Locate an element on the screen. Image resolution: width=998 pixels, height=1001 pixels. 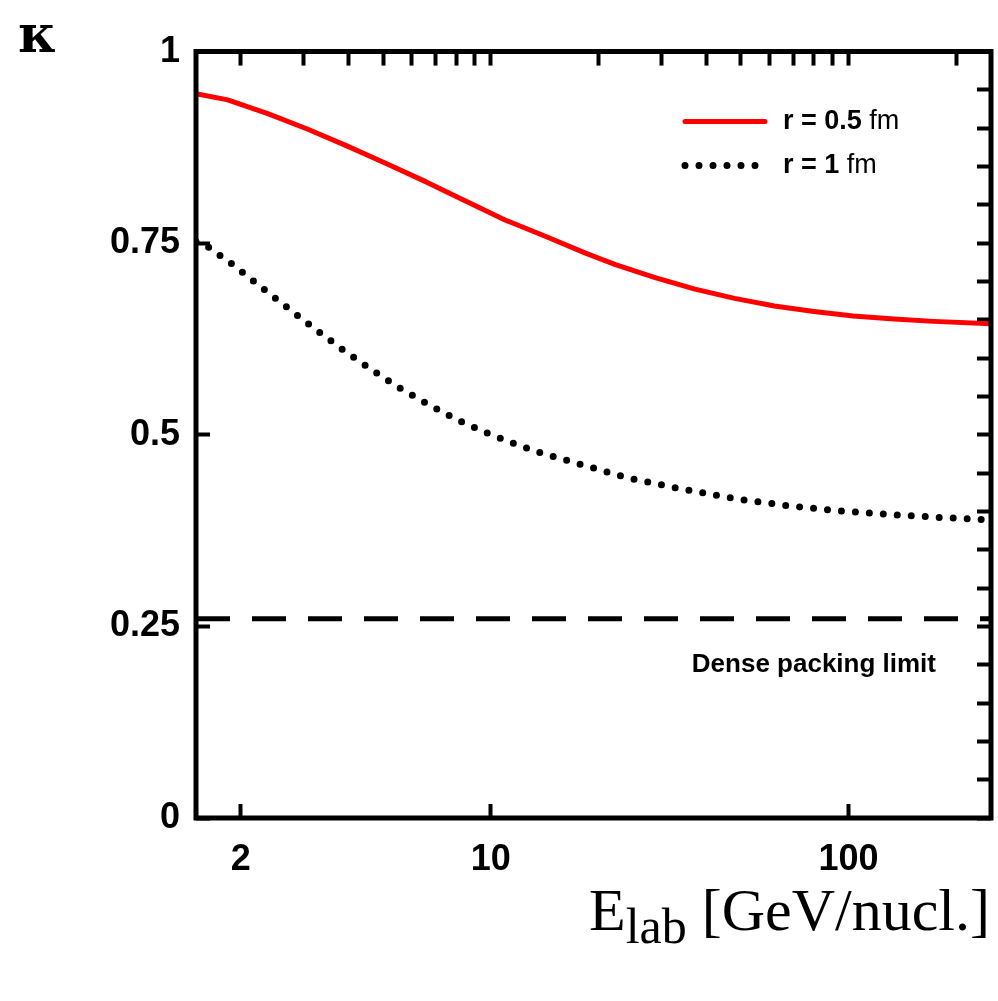
legend-label: r = 0.5 fm is located at coordinates (841, 120).